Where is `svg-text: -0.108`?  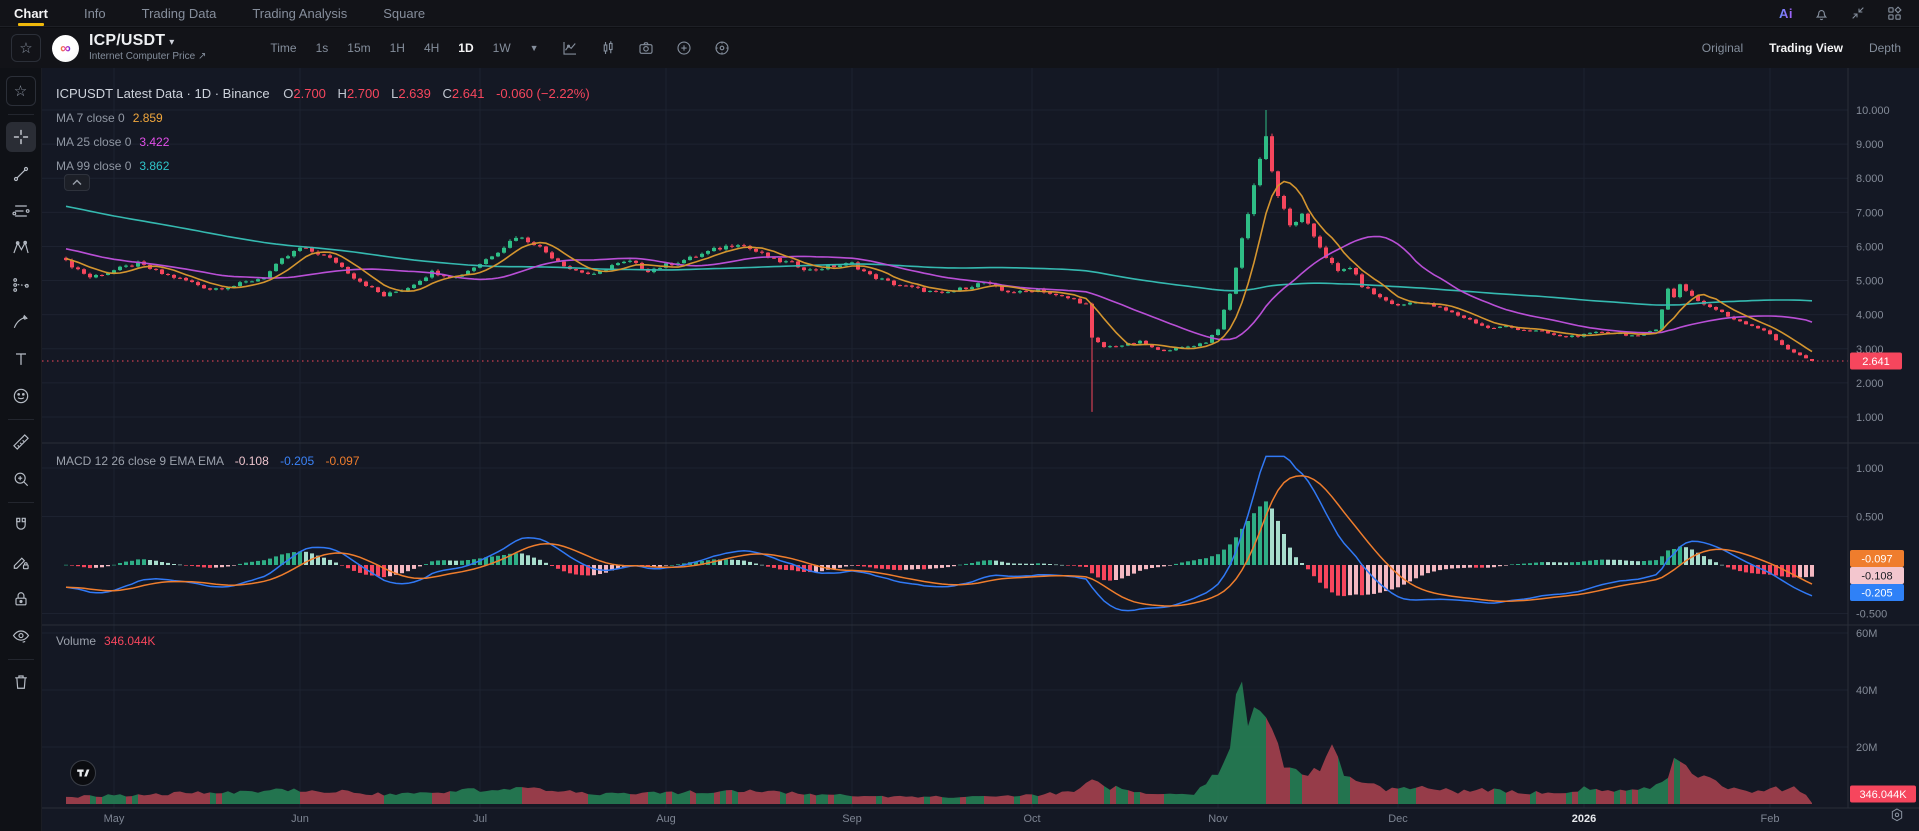
svg-text: -0.108 is located at coordinates (1876, 577).